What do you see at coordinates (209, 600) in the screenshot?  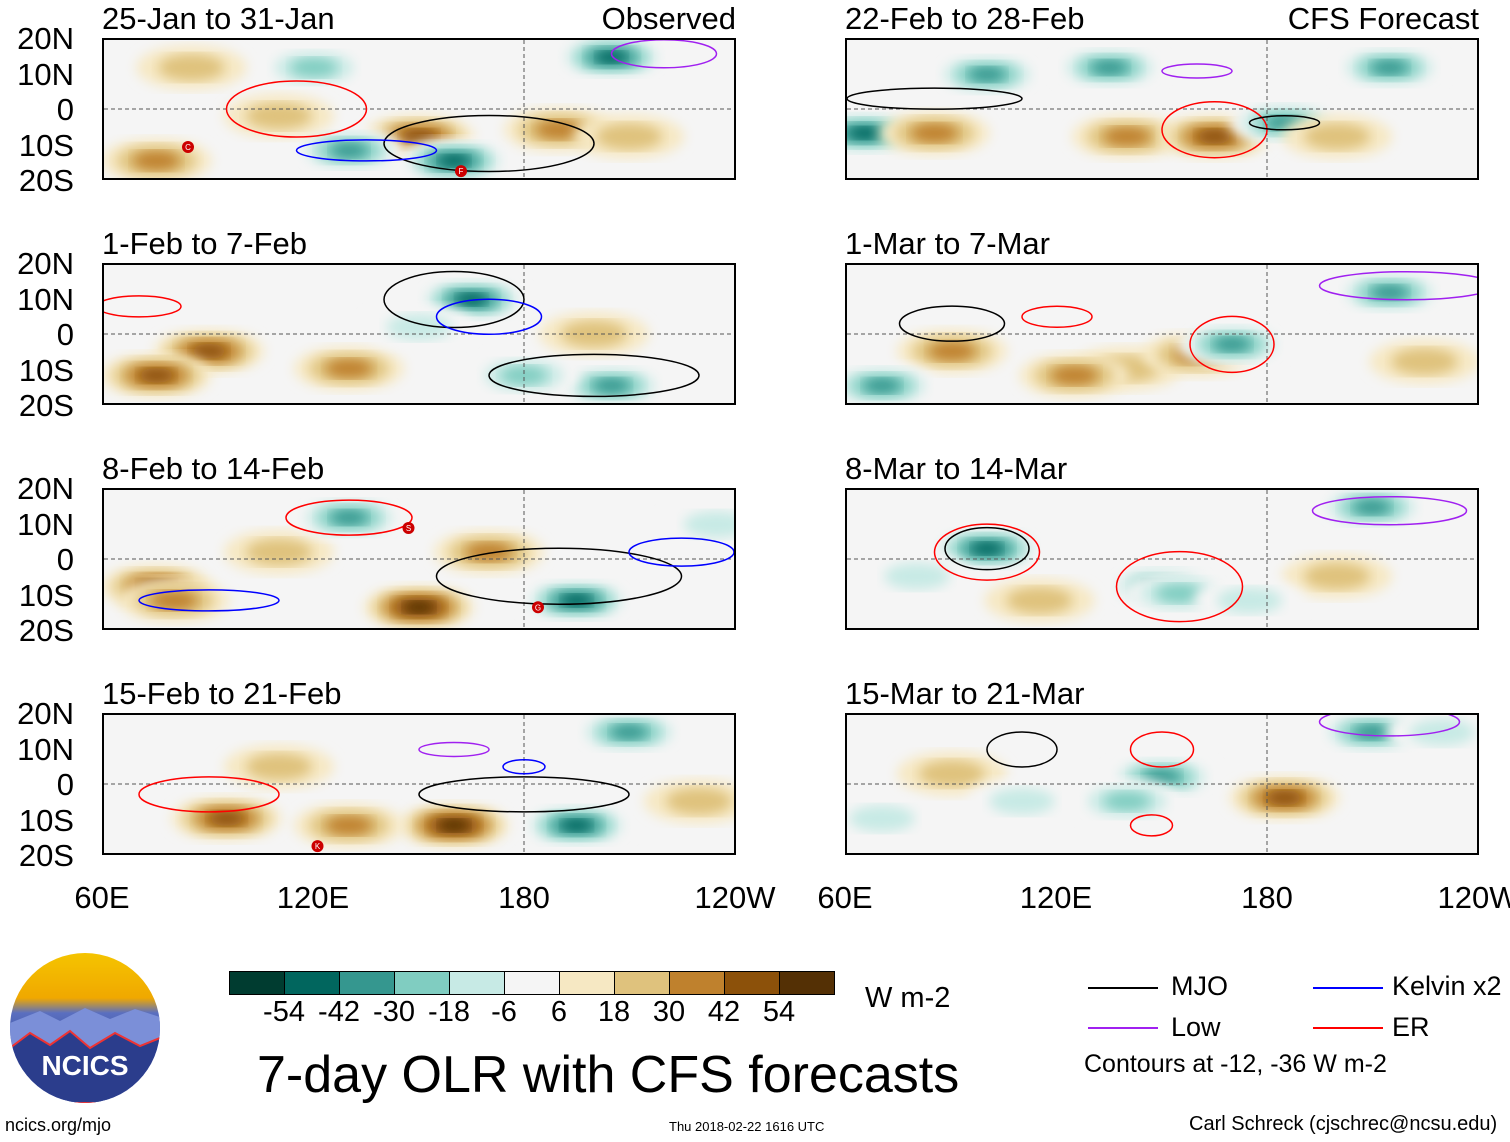 I see `kelvin-contour` at bounding box center [209, 600].